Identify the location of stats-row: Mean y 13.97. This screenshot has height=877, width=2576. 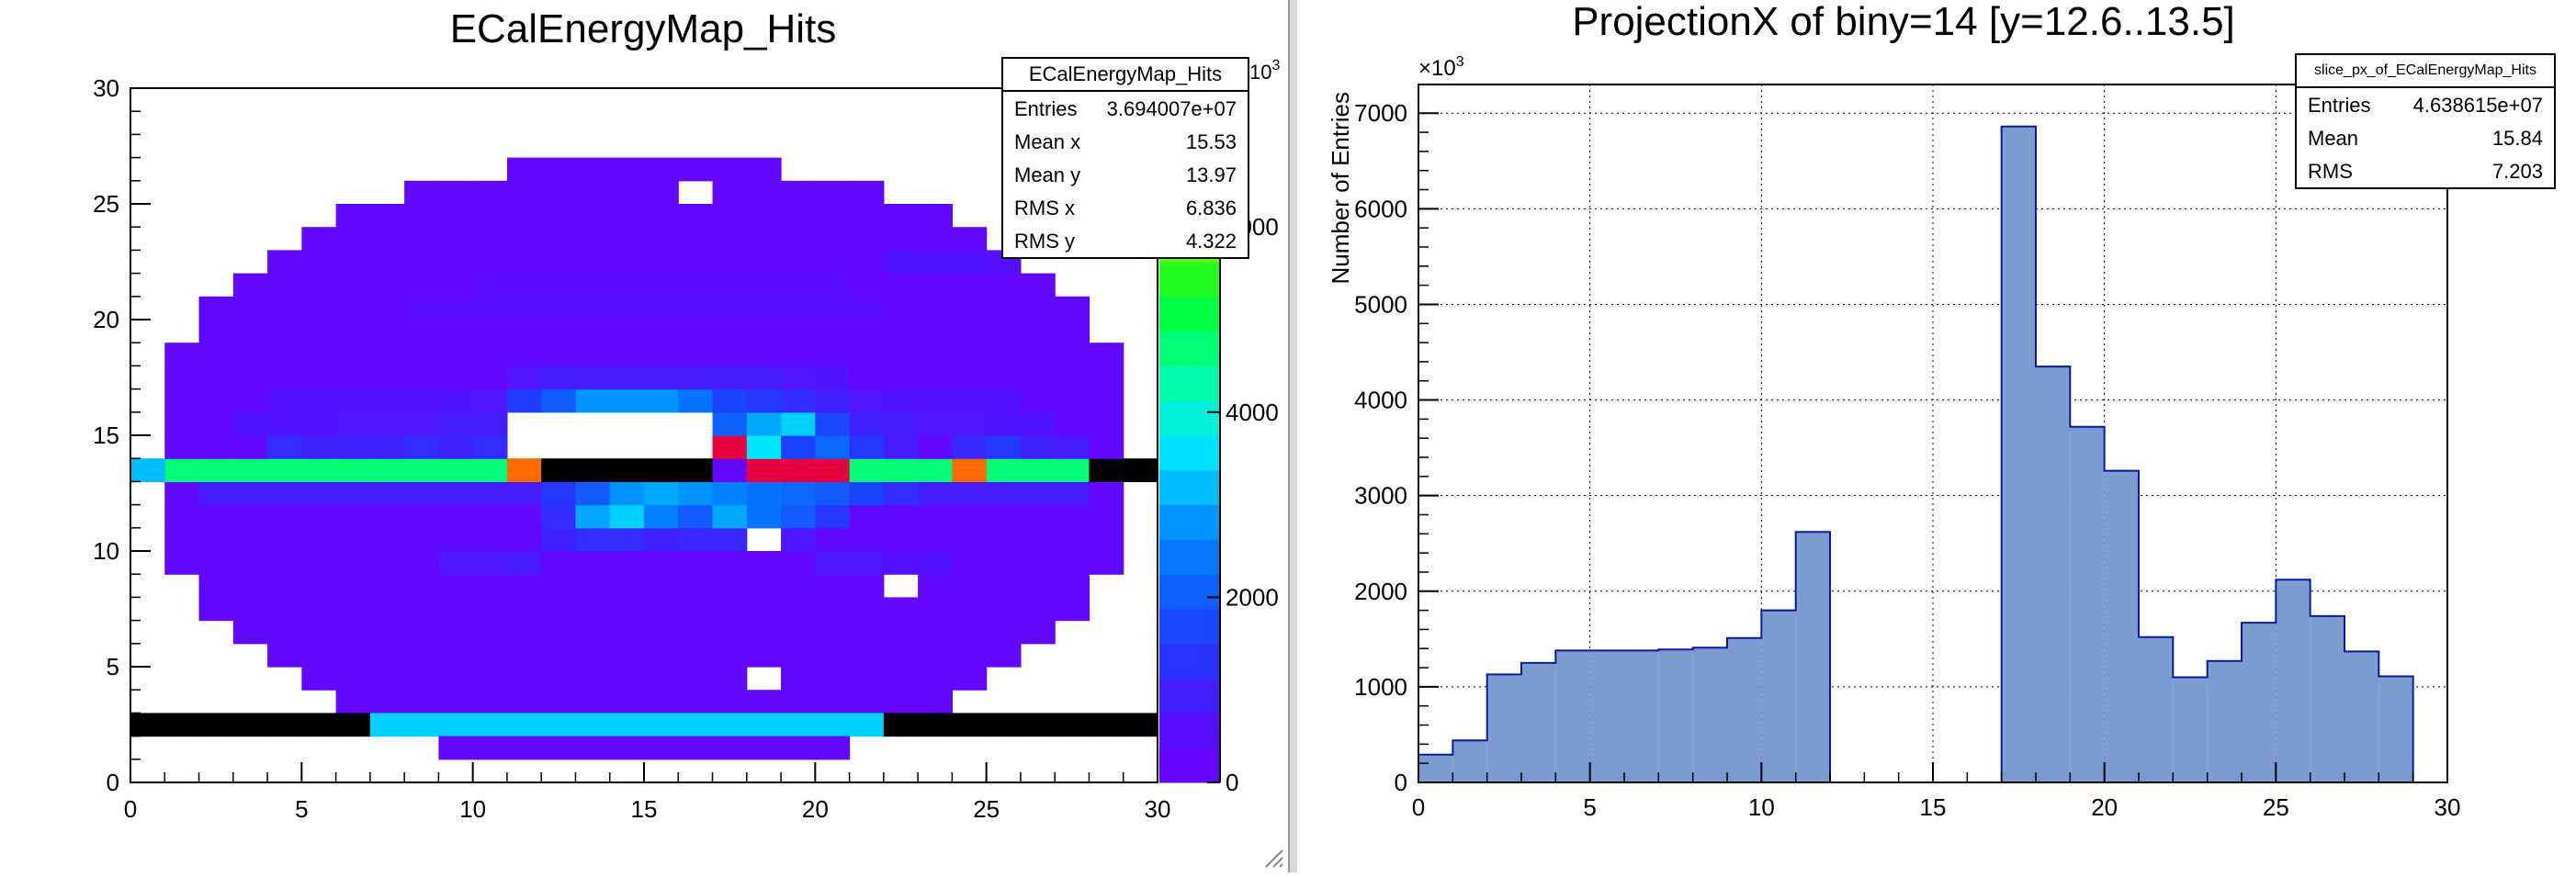
(1125, 174).